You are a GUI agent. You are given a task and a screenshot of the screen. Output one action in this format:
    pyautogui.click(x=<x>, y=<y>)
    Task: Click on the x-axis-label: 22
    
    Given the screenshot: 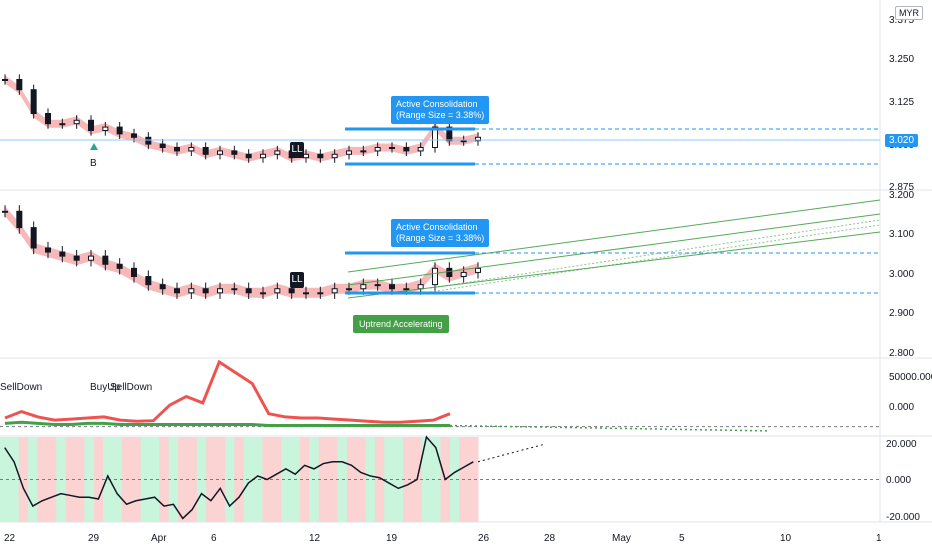 What is the action you would take?
    pyautogui.click(x=10, y=538)
    